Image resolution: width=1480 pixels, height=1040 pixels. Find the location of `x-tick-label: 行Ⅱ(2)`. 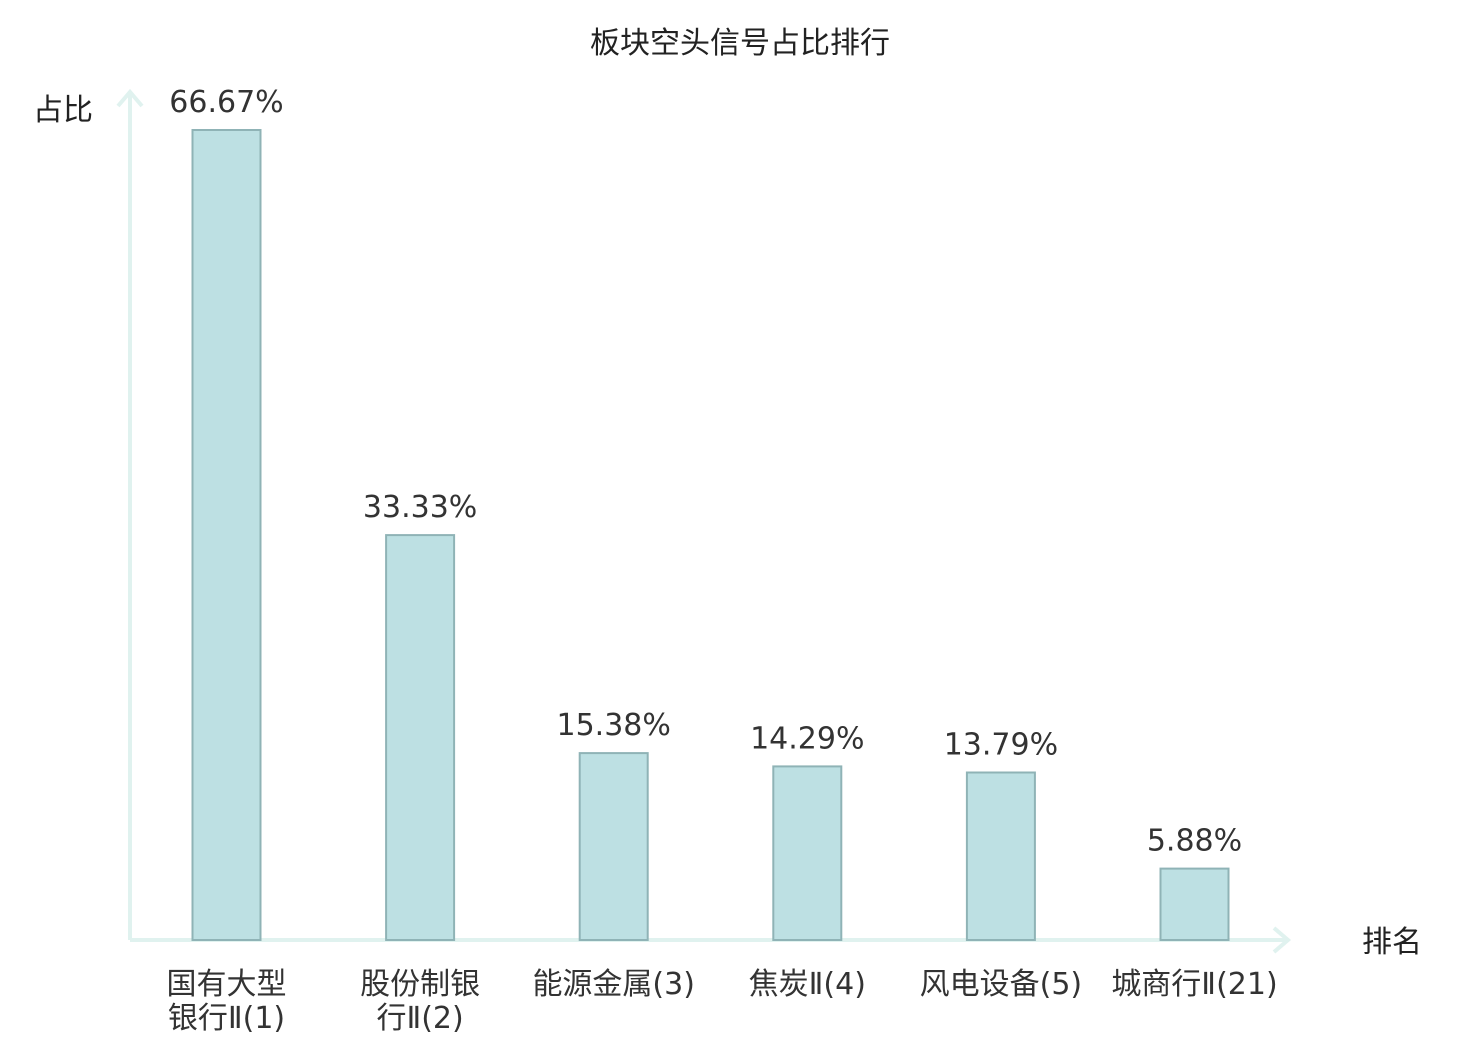

x-tick-label: 行Ⅱ(2) is located at coordinates (419, 1018).